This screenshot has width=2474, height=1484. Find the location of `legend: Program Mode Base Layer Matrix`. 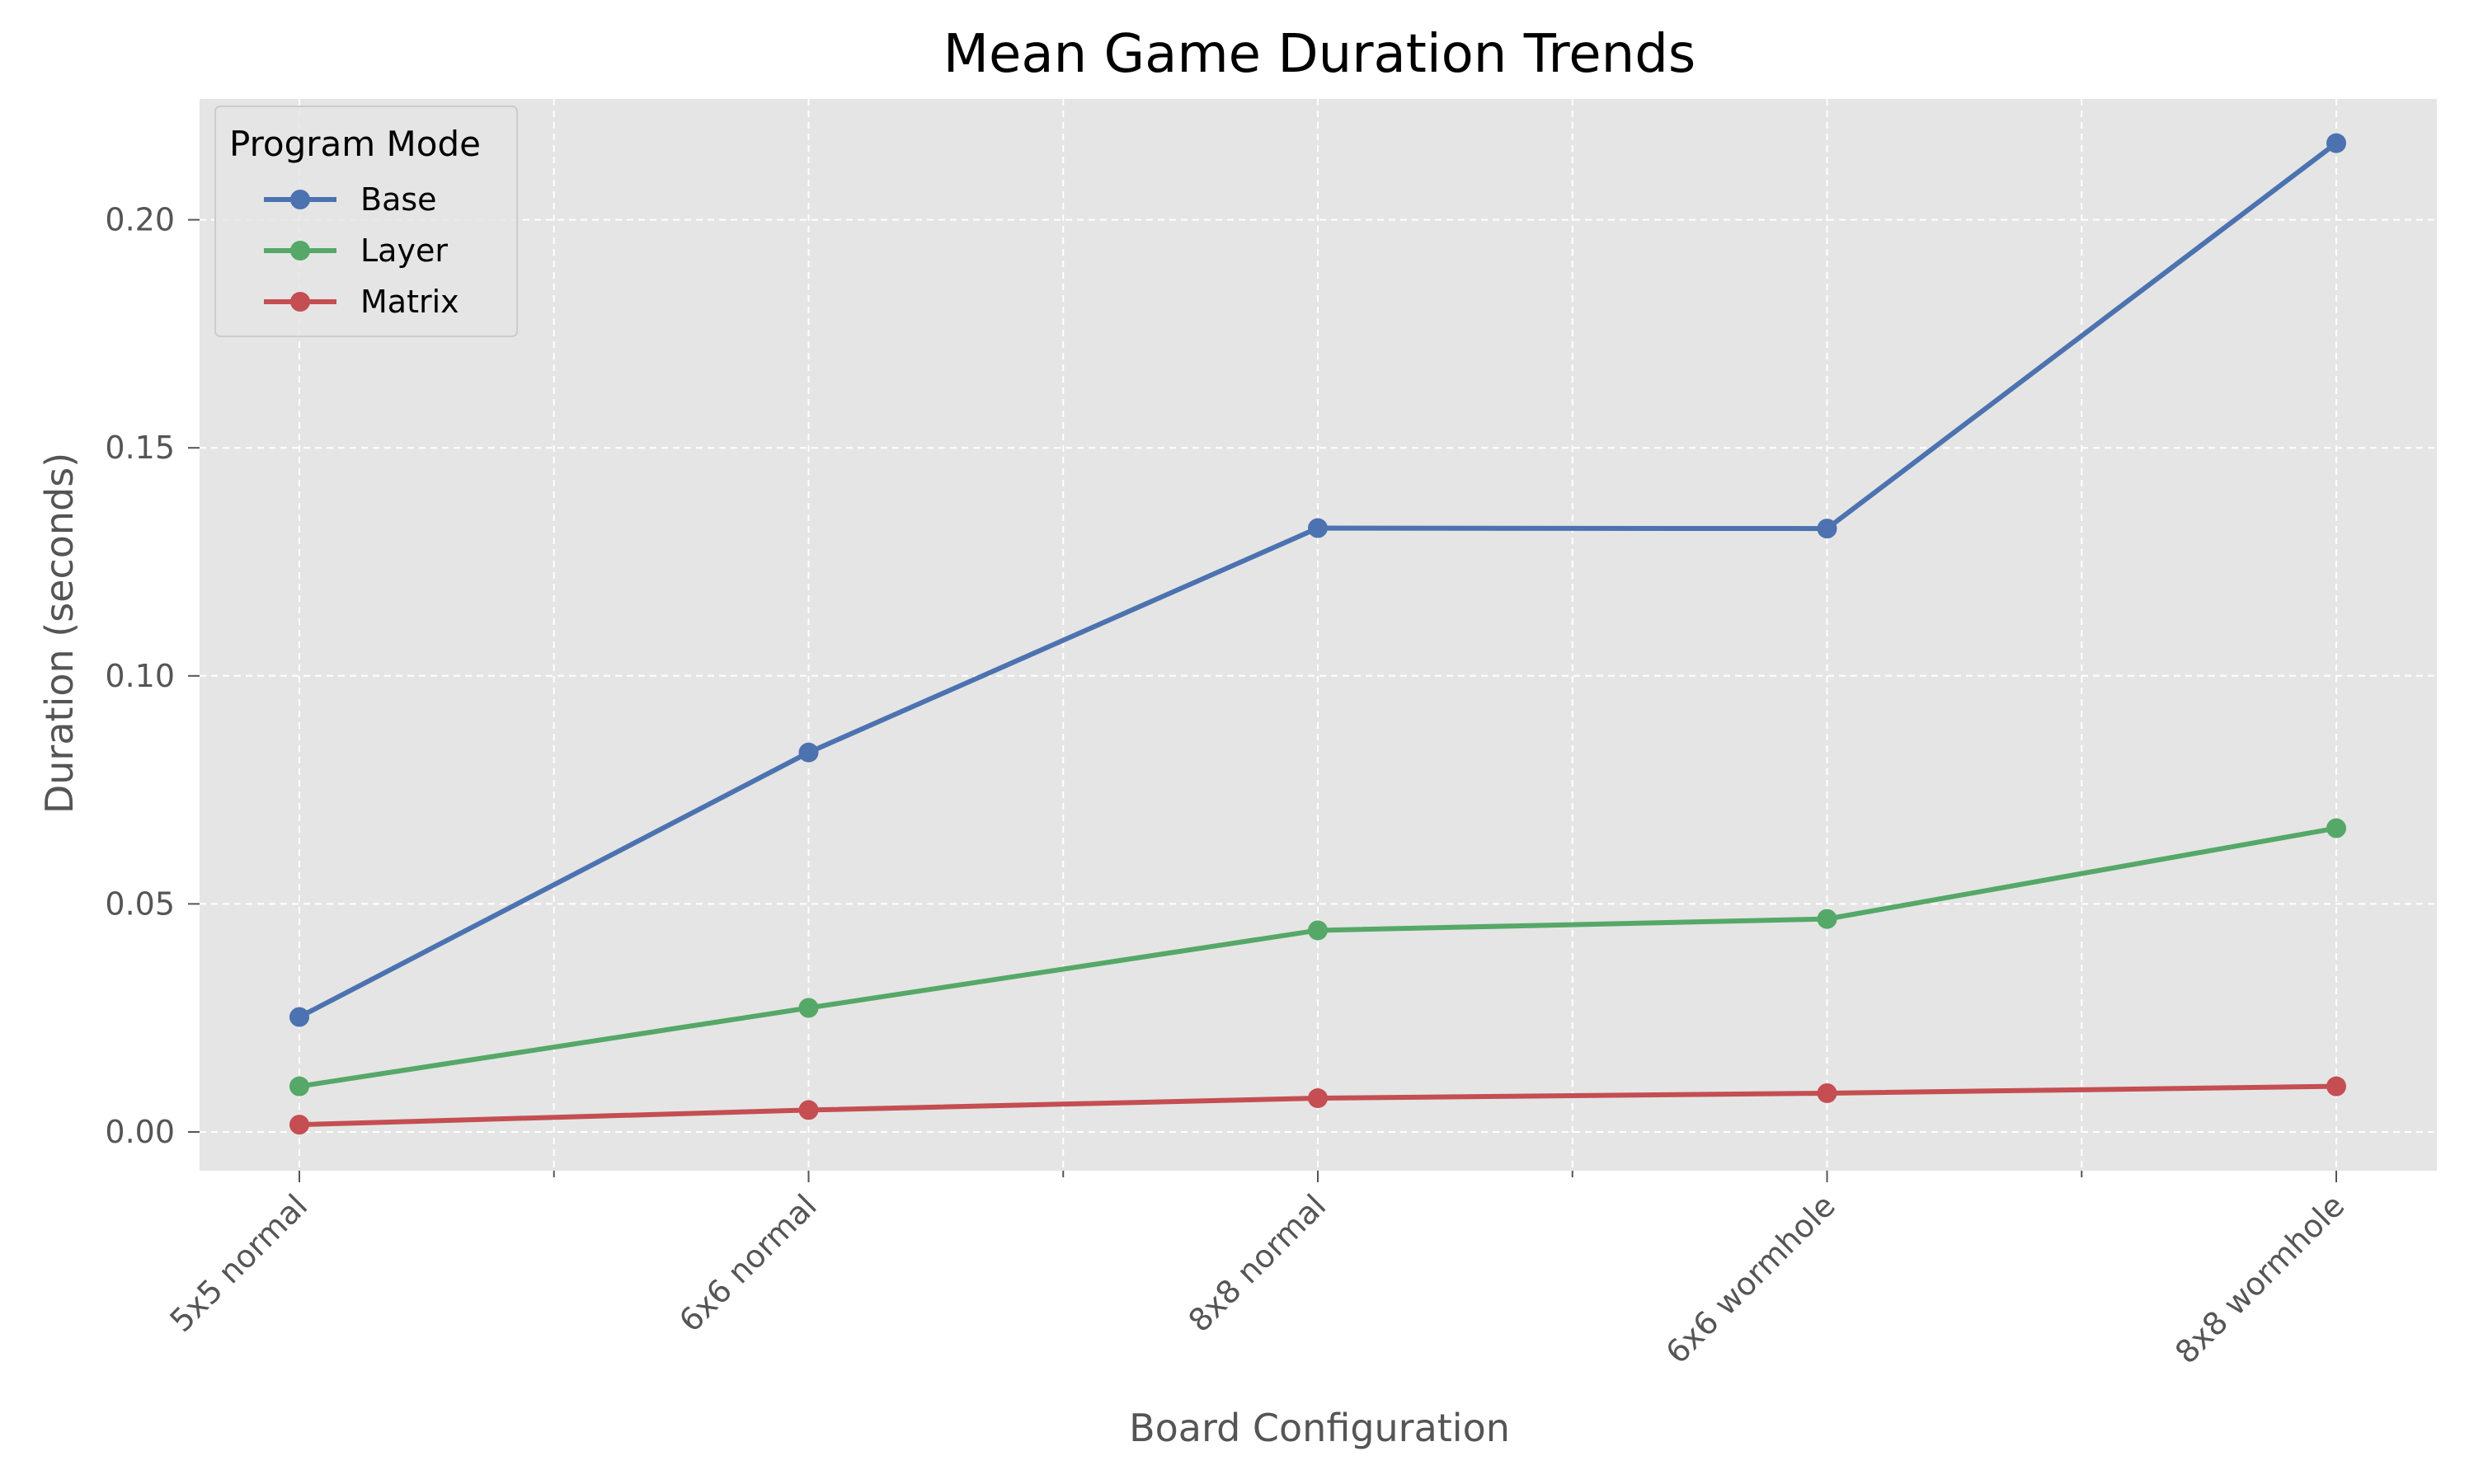

legend: Program Mode Base Layer Matrix is located at coordinates (366, 221).